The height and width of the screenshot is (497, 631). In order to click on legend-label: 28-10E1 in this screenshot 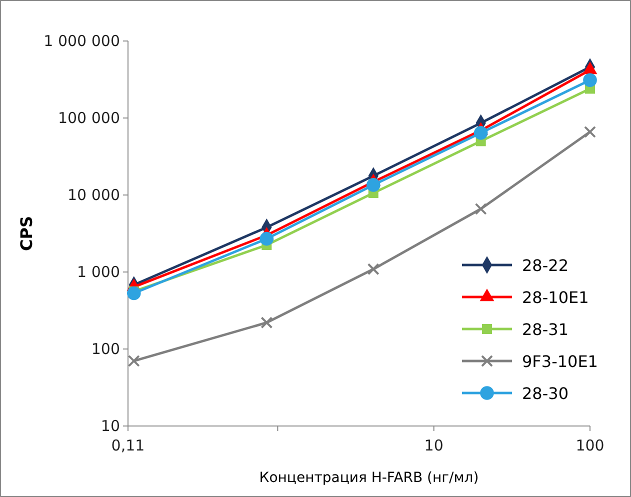, I will do `click(555, 297)`.